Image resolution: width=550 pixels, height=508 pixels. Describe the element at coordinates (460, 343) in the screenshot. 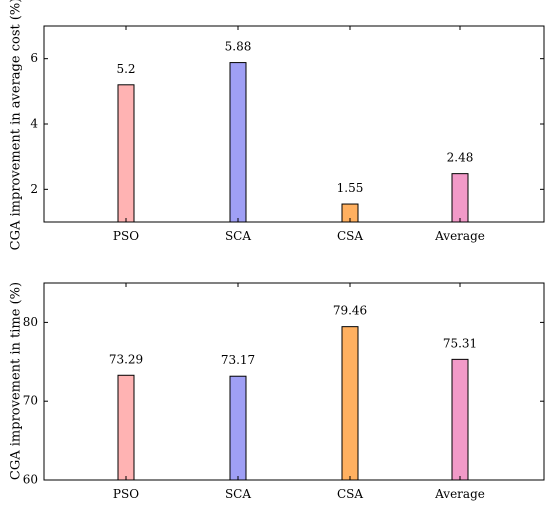

I see `data-label-average: 75.31` at that location.